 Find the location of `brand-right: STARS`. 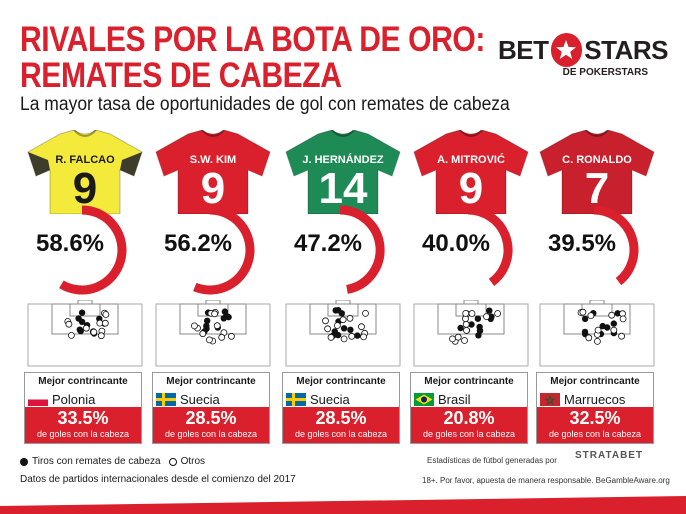

brand-right: STARS is located at coordinates (626, 49).